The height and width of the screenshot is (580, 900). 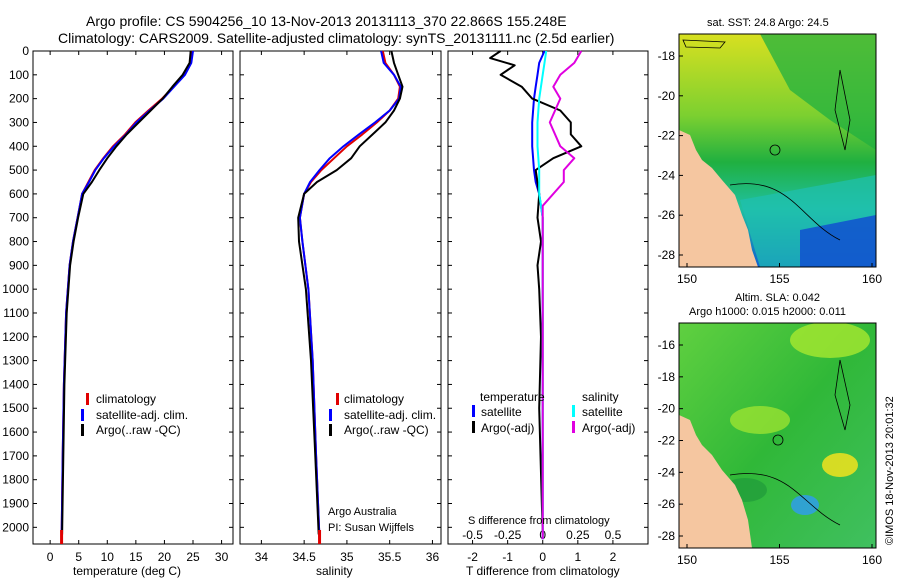 What do you see at coordinates (78, 557) in the screenshot?
I see `x-tick-label: 5` at bounding box center [78, 557].